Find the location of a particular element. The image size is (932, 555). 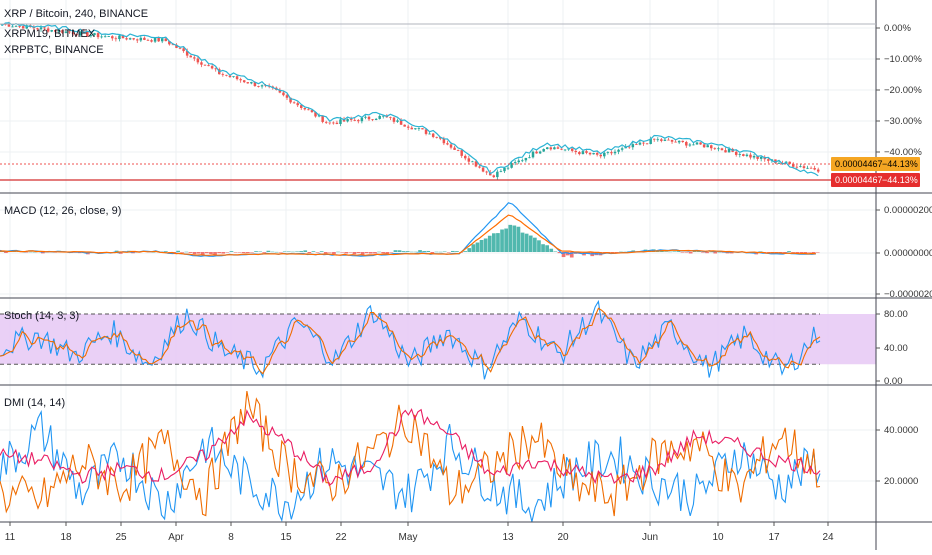

time-tick-label: 24 is located at coordinates (828, 537).